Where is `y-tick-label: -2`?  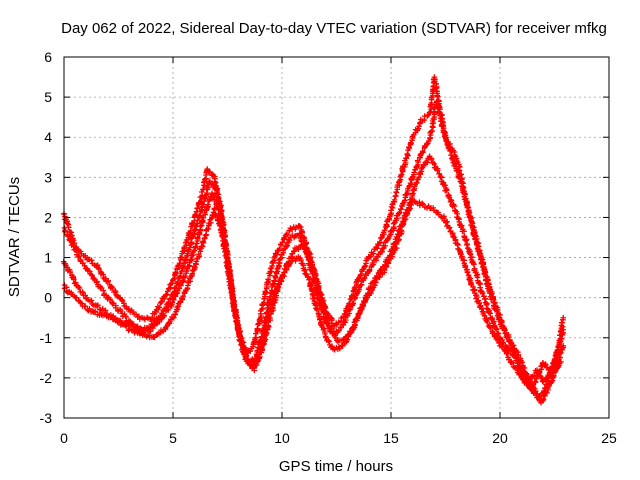
y-tick-label: -2 is located at coordinates (46, 378).